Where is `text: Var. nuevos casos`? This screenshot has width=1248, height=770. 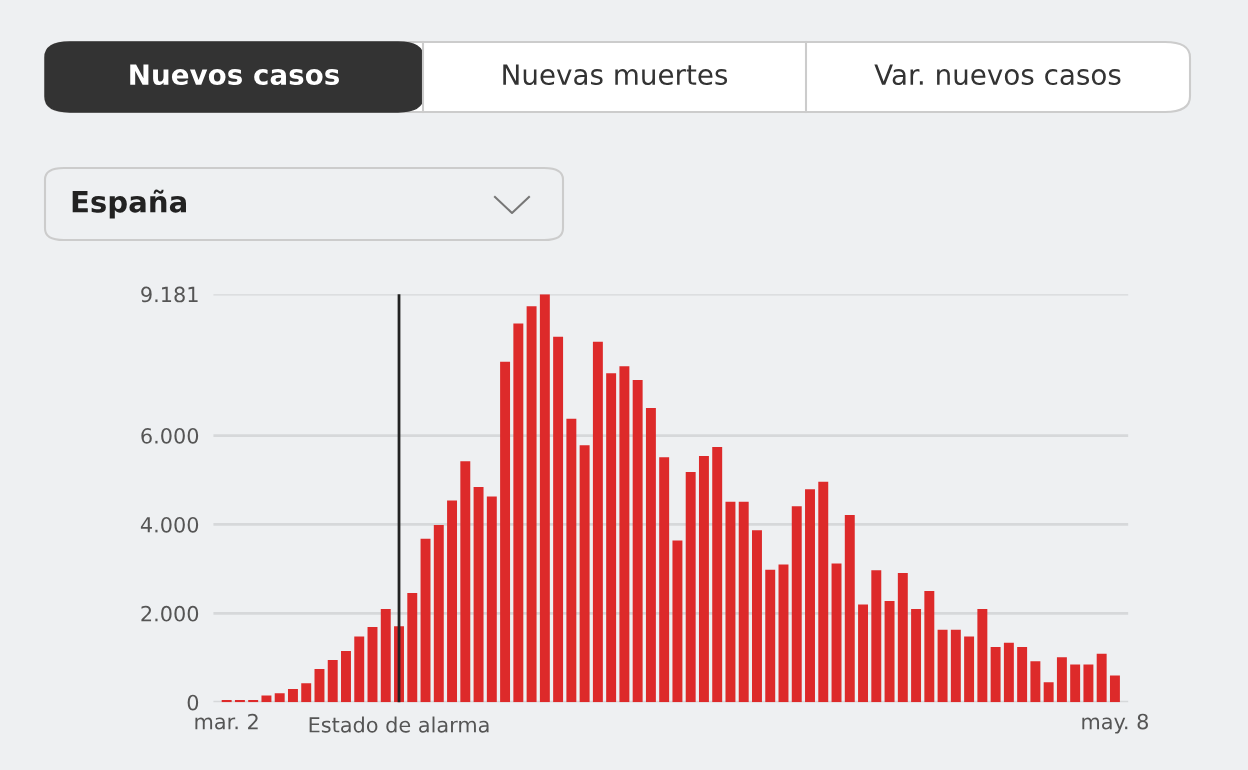
text: Var. nuevos casos is located at coordinates (997, 75).